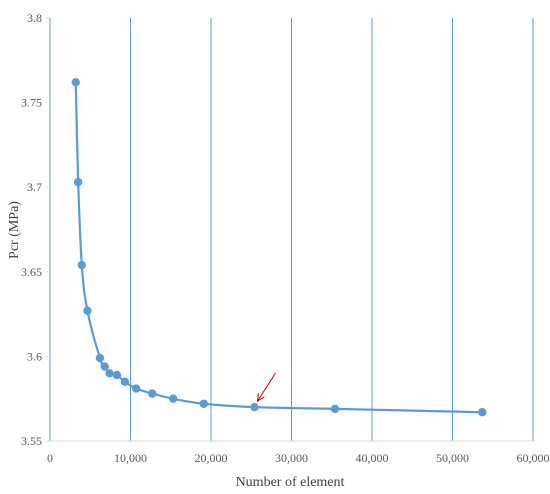 The width and height of the screenshot is (550, 494). Describe the element at coordinates (290, 482) in the screenshot. I see `x-axis-title: Number of element` at that location.